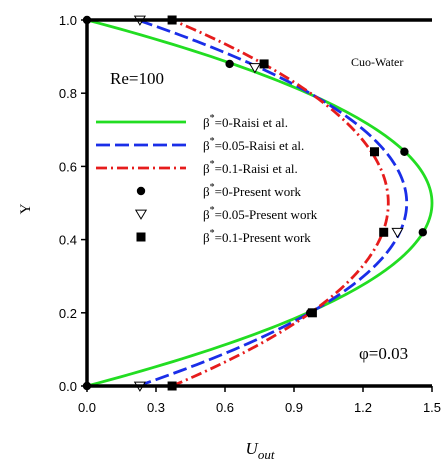  What do you see at coordinates (206, 191) in the screenshot?
I see `legend-label-3-symbol: β` at bounding box center [206, 191].